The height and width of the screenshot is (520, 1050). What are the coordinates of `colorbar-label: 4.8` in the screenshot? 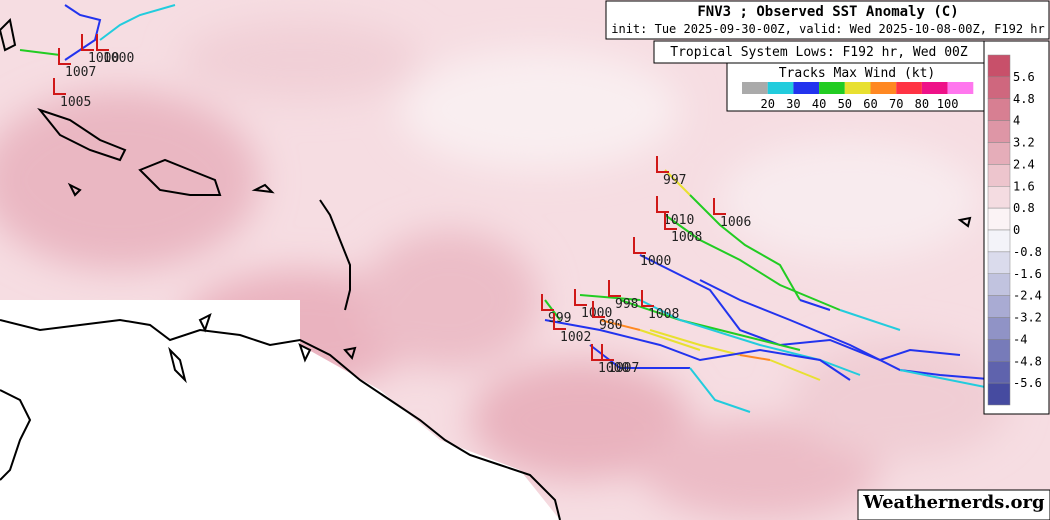 It's located at (1024, 99).